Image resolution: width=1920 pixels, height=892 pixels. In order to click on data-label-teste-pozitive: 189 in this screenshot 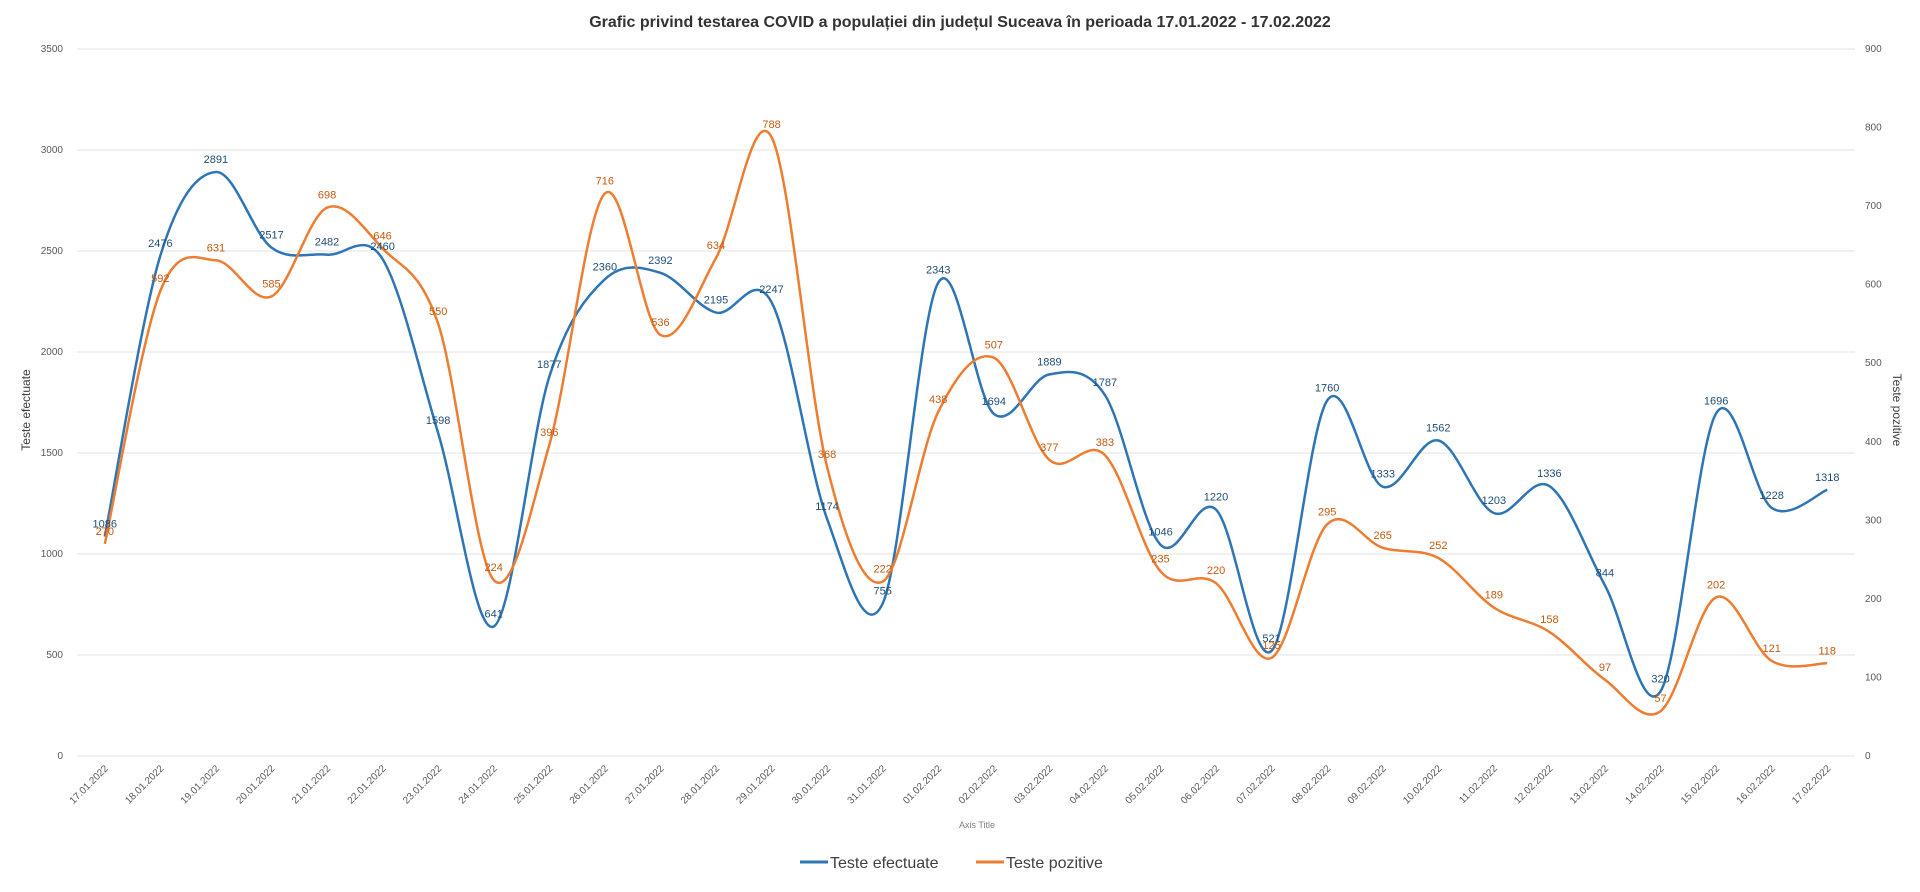, I will do `click(1494, 596)`.